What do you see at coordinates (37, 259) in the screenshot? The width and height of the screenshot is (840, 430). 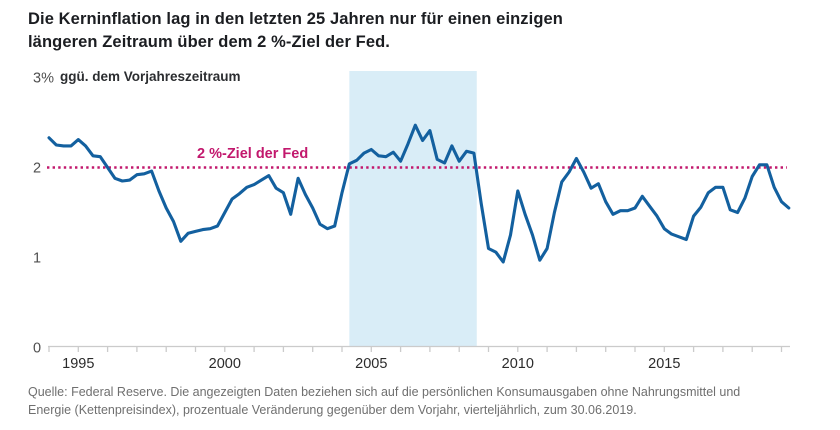 I see `y-tick-label: 1` at bounding box center [37, 259].